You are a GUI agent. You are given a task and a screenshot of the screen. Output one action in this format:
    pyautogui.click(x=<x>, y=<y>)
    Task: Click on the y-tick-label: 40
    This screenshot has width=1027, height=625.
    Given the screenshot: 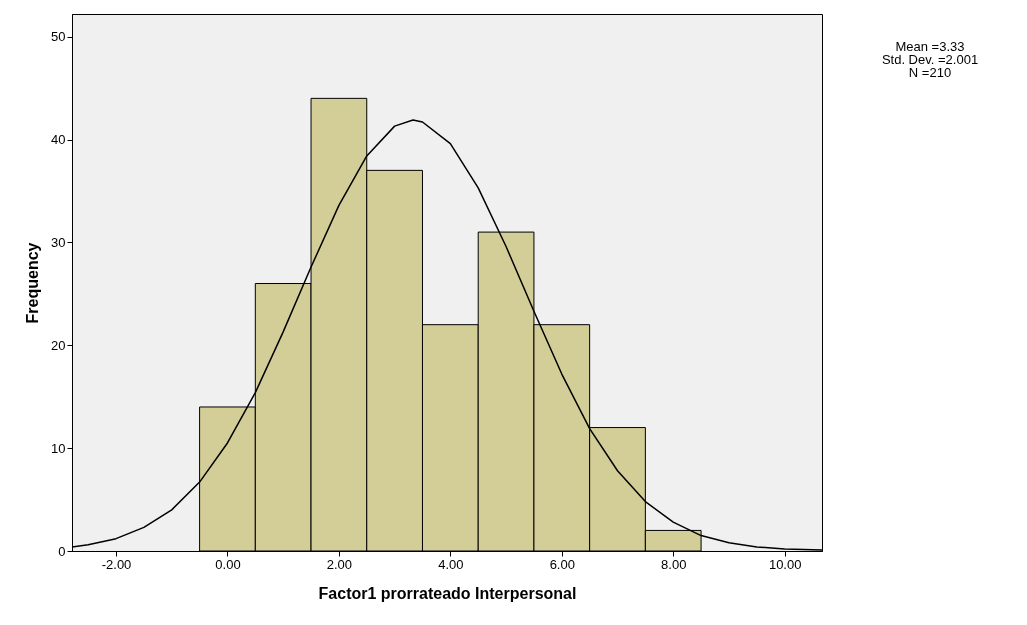 What is the action you would take?
    pyautogui.click(x=58, y=140)
    